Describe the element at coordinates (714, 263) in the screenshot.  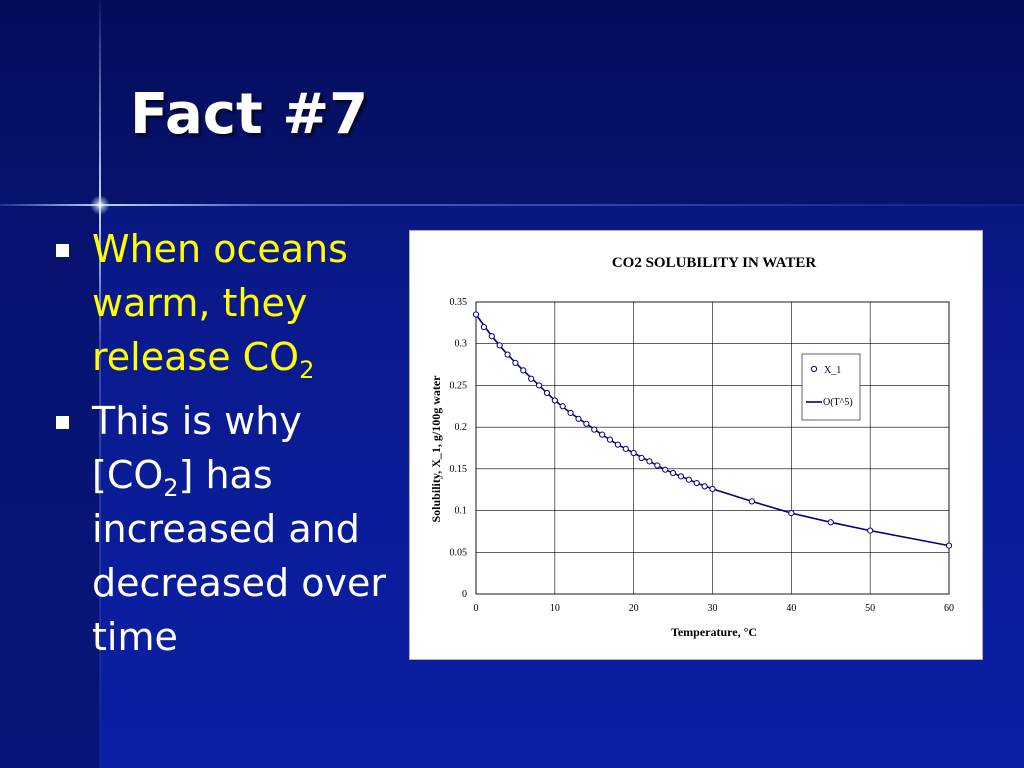
I see `chart-title: CO2 SOLUBILITY IN WATER` at that location.